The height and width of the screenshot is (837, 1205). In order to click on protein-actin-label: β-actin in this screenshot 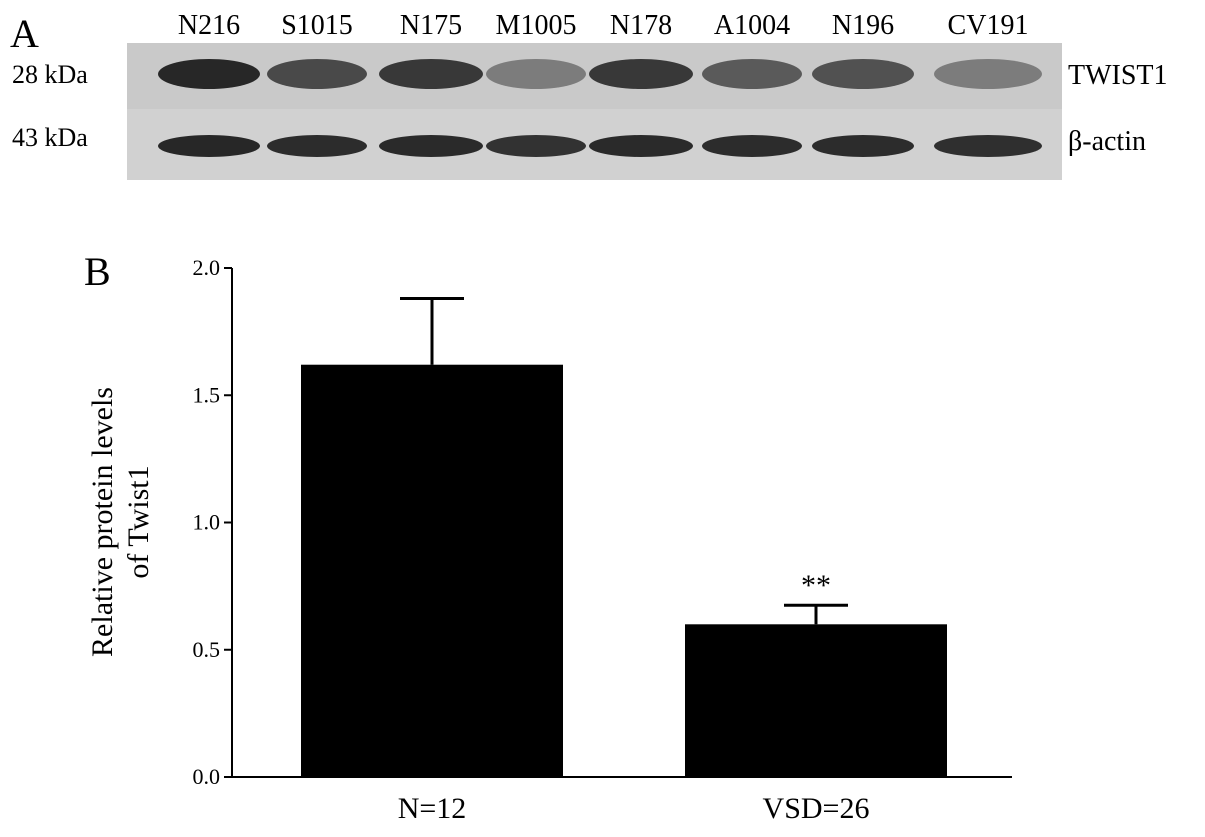, I will do `click(1107, 141)`.